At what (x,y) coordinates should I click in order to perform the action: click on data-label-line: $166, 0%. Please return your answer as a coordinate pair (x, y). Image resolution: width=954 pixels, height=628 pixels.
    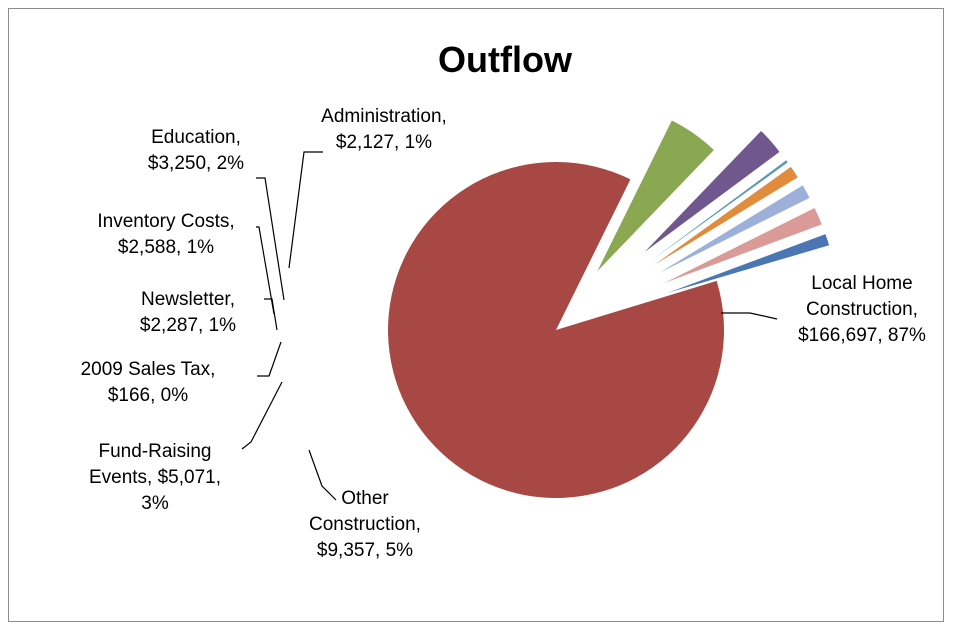
    Looking at the image, I should click on (148, 395).